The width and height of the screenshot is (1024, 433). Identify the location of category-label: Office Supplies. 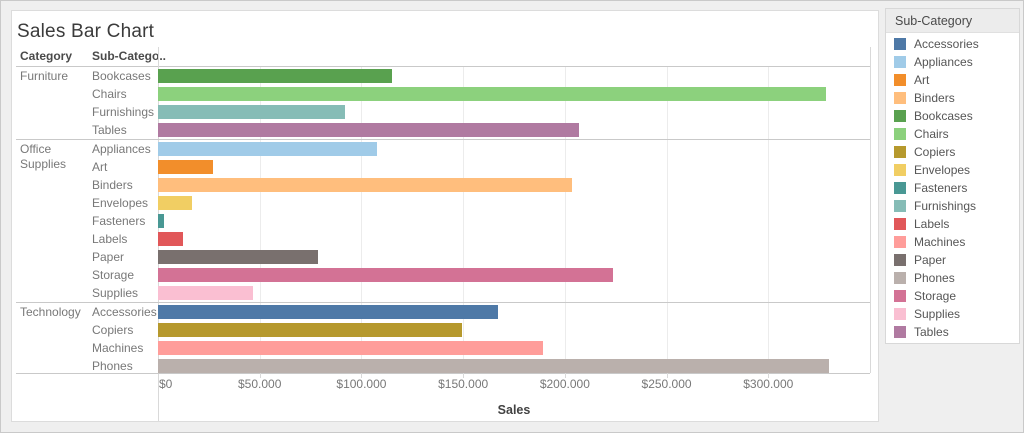
(43, 156).